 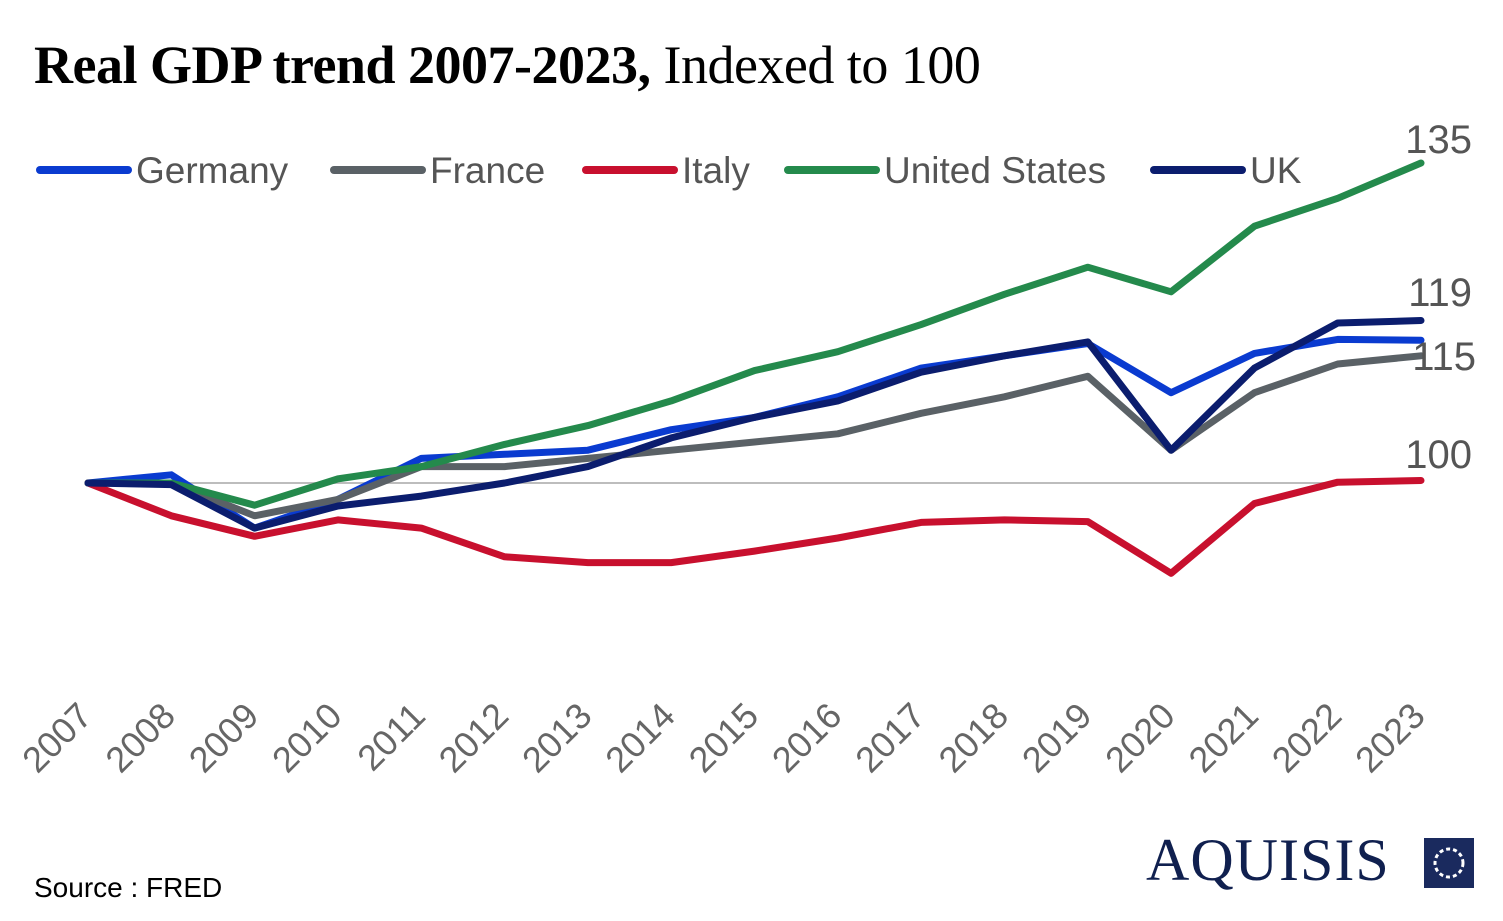 What do you see at coordinates (724, 738) in the screenshot?
I see `x-tick-label: 2015` at bounding box center [724, 738].